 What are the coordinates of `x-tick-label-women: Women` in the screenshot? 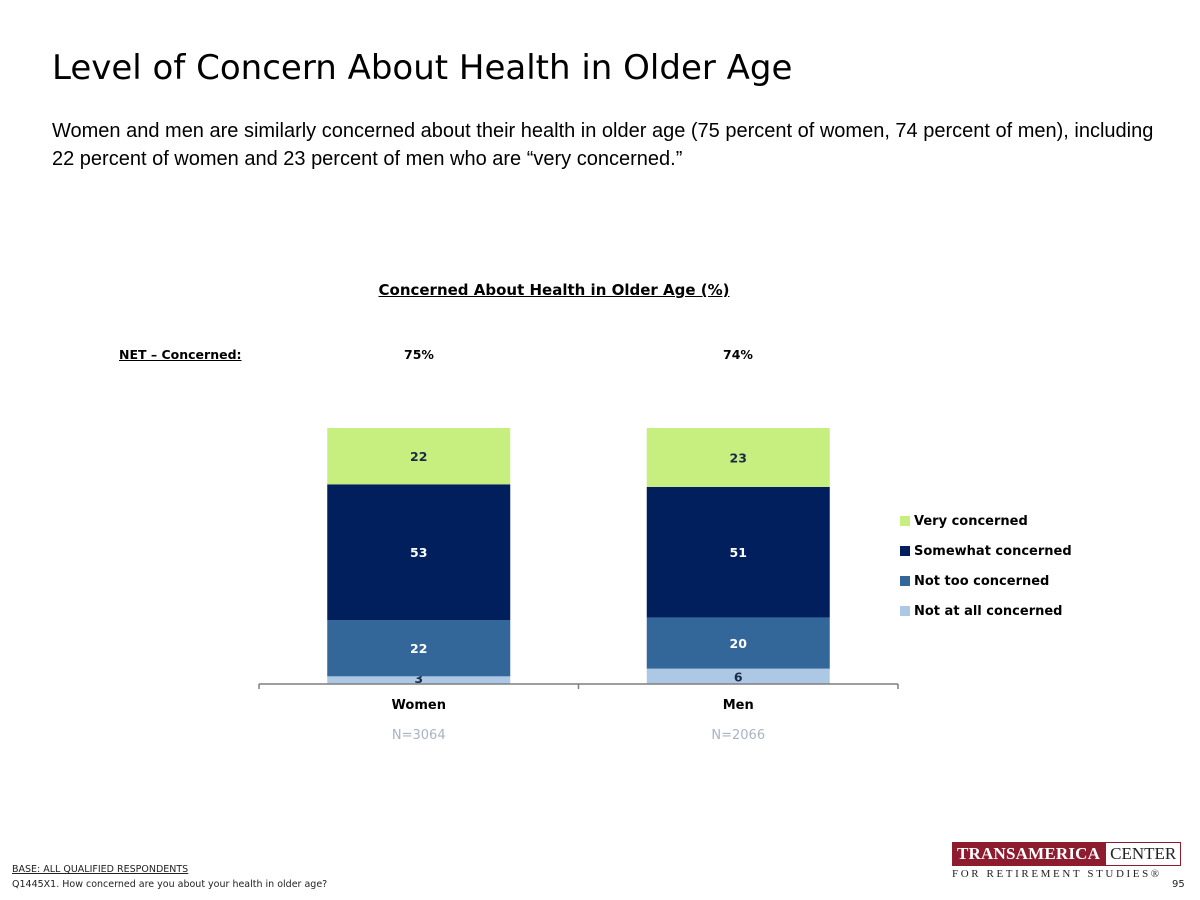 It's located at (419, 705).